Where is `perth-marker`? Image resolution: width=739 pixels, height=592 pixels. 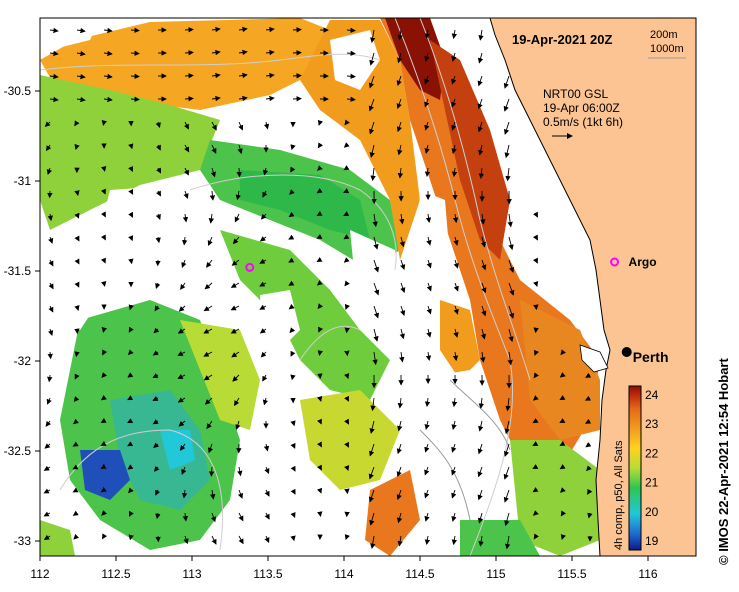
perth-marker is located at coordinates (626, 352).